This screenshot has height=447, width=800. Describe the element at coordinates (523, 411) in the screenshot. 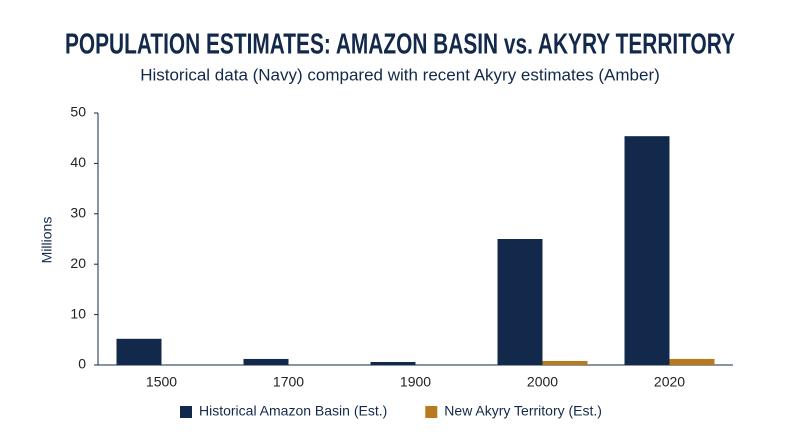

I see `legend-label: New Akyry Territory (Est.)` at that location.